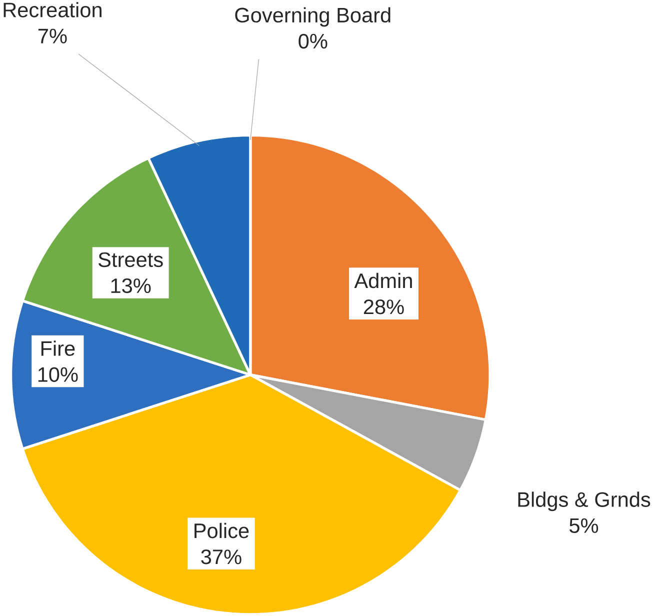  Describe the element at coordinates (384, 307) in the screenshot. I see `data-label: 28%` at that location.